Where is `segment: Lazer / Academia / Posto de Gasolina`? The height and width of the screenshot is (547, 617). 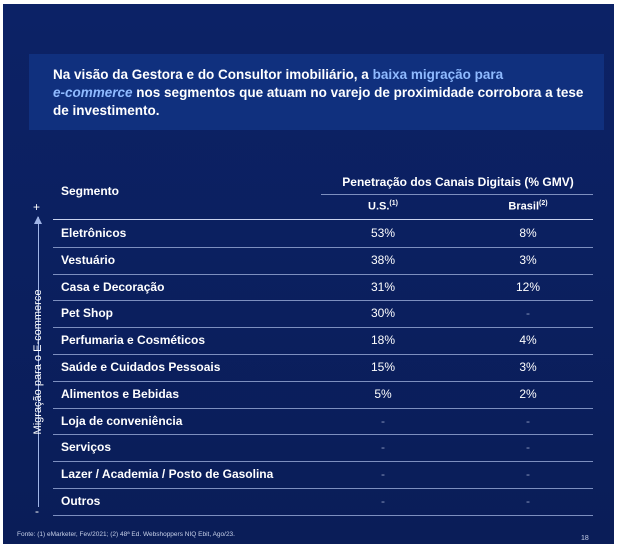 segment: Lazer / Academia / Posto de Gasolina is located at coordinates (167, 474).